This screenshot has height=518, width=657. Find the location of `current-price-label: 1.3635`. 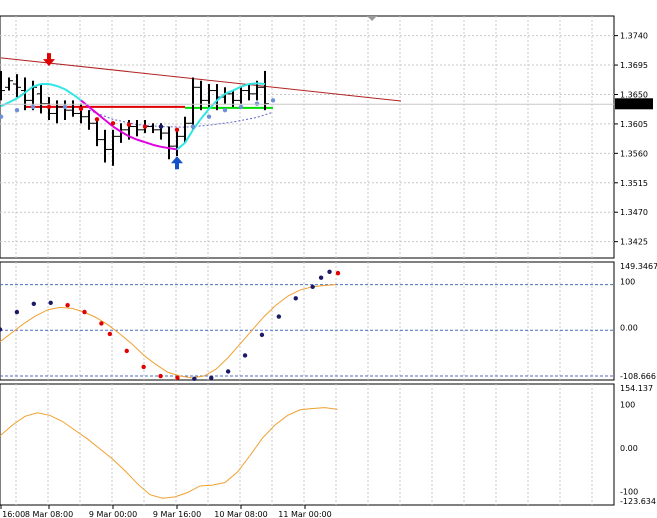

current-price-label: 1.3635 is located at coordinates (632, 104).